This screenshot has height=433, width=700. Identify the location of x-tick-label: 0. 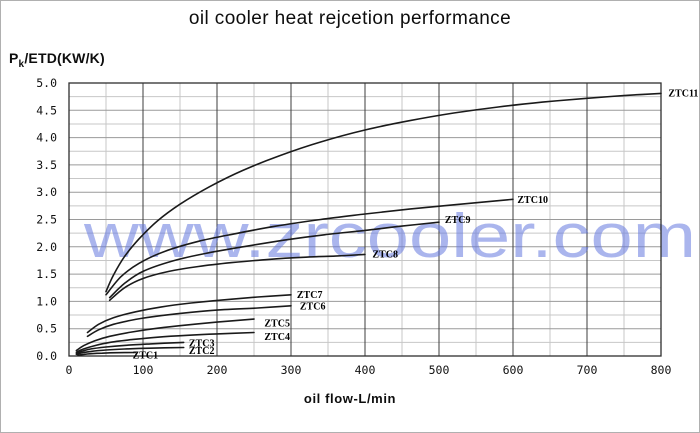
(69, 370).